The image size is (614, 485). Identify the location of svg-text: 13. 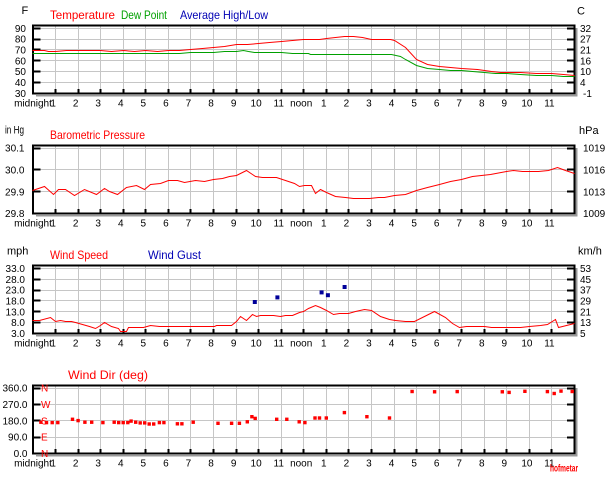
(586, 323).